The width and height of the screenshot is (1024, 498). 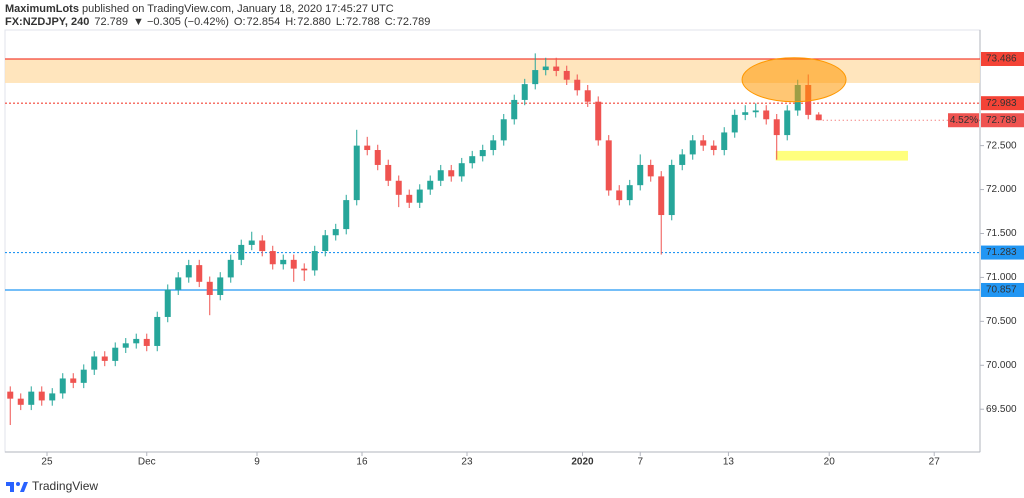 What do you see at coordinates (1001, 233) in the screenshot?
I see `y-tick-label: 71.500` at bounding box center [1001, 233].